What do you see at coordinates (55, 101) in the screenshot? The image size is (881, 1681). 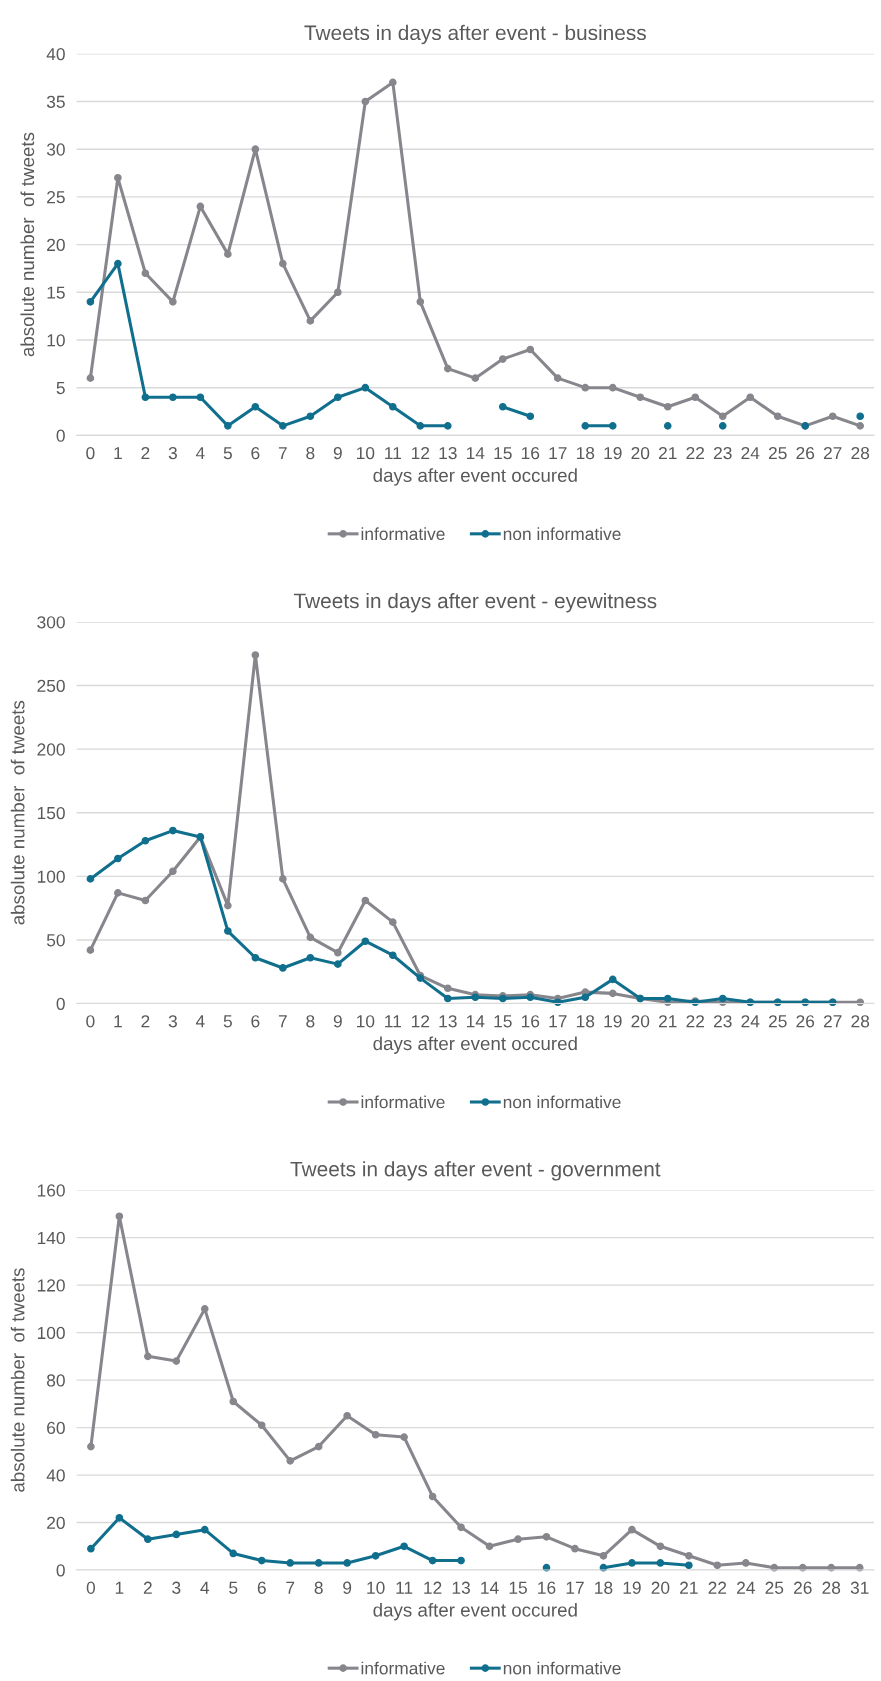 I see `y-tick-label: 35` at bounding box center [55, 101].